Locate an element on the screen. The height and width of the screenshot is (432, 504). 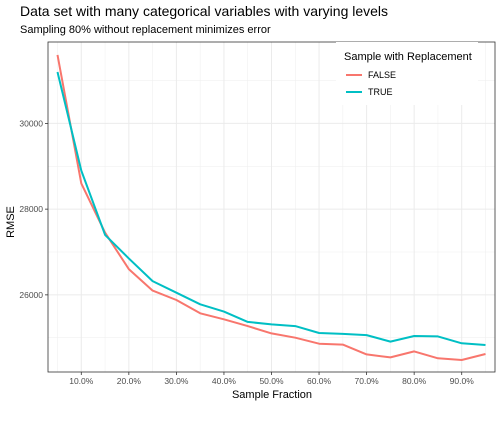
legend-label-true: TRUE is located at coordinates (380, 92).